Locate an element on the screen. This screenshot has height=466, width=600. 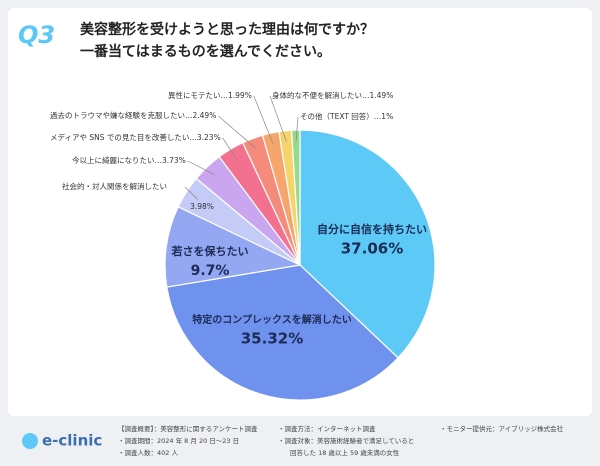
slice-label-group: 過去のトラウマや嫌な経験を克服したい…2.49% is located at coordinates (133, 115).